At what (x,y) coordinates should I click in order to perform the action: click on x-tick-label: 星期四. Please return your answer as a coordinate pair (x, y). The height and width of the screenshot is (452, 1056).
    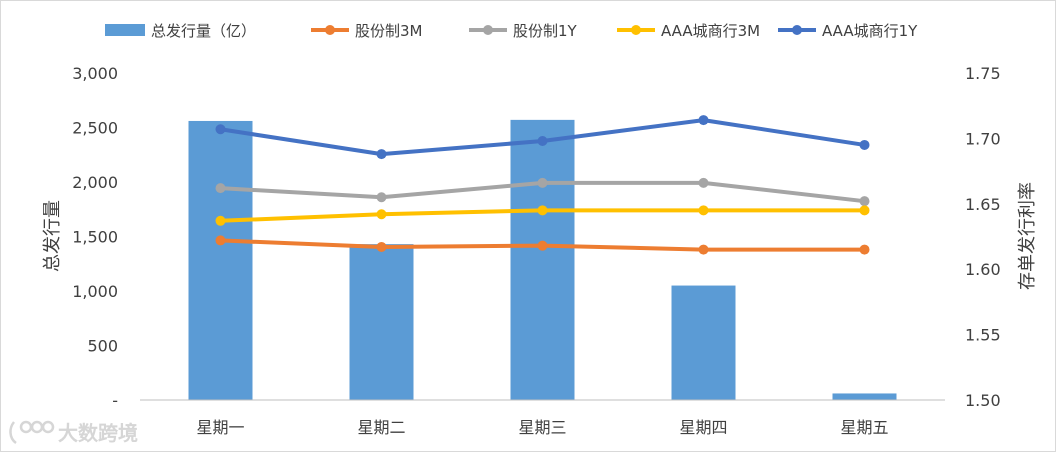
    Looking at the image, I should click on (703, 427).